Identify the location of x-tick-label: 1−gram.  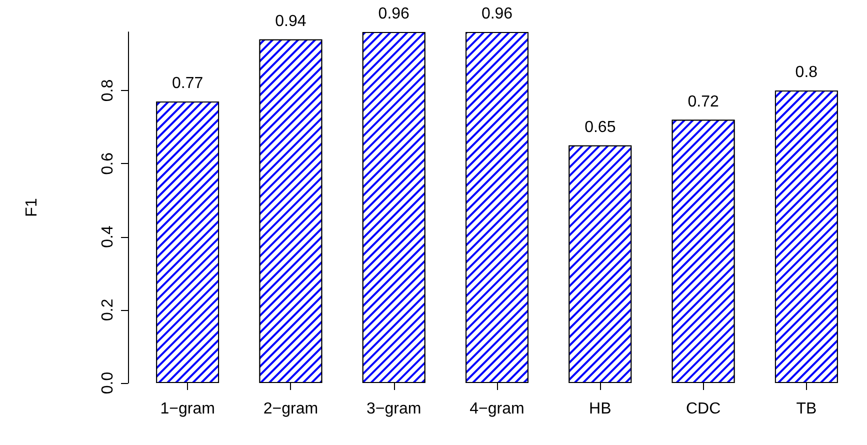
(187, 409).